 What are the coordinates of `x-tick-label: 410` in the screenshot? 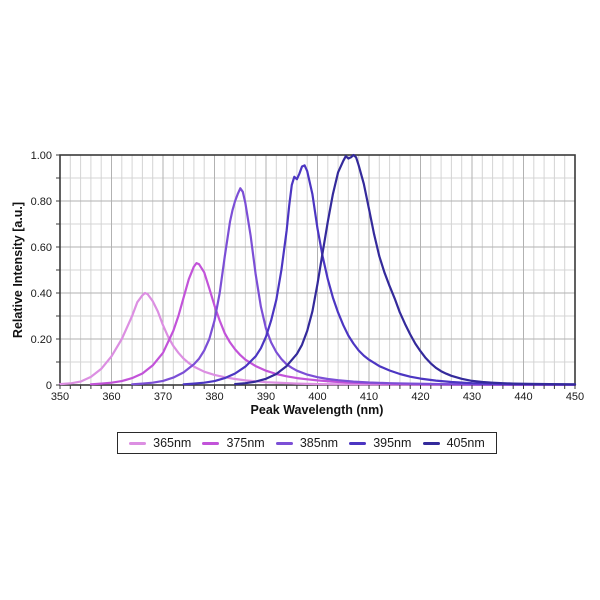 It's located at (369, 397).